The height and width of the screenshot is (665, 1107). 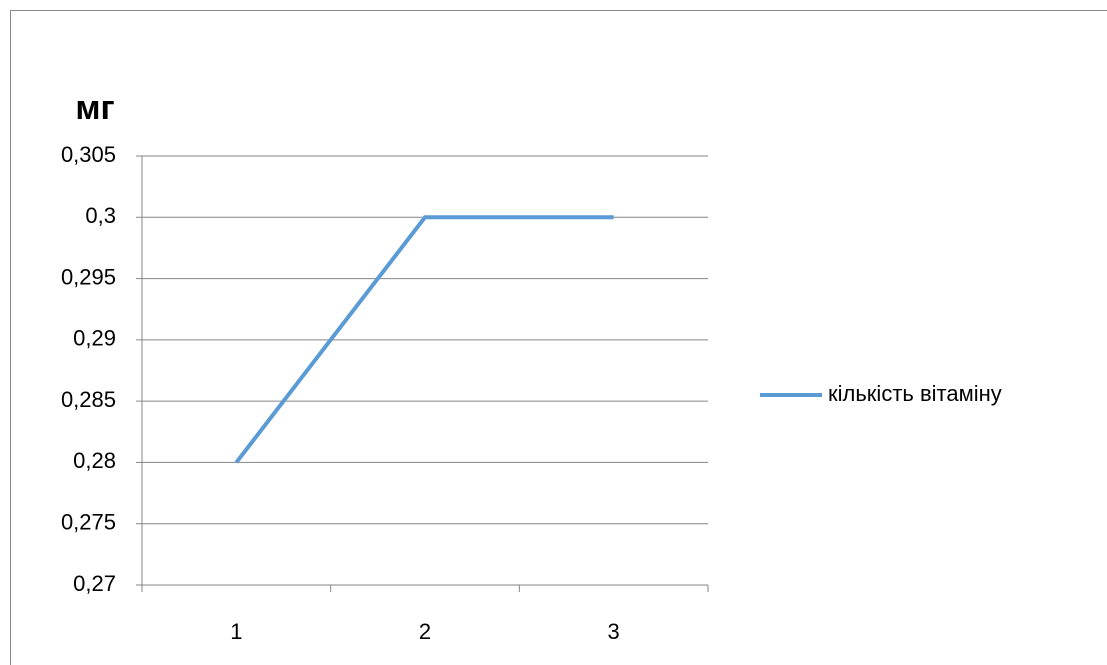 I want to click on y-tick-label: 0,305, so click(x=88, y=154).